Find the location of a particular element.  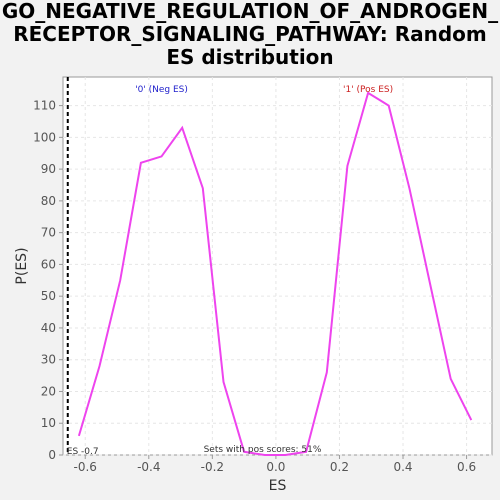

x-tick-label: 0.6 is located at coordinates (466, 467).